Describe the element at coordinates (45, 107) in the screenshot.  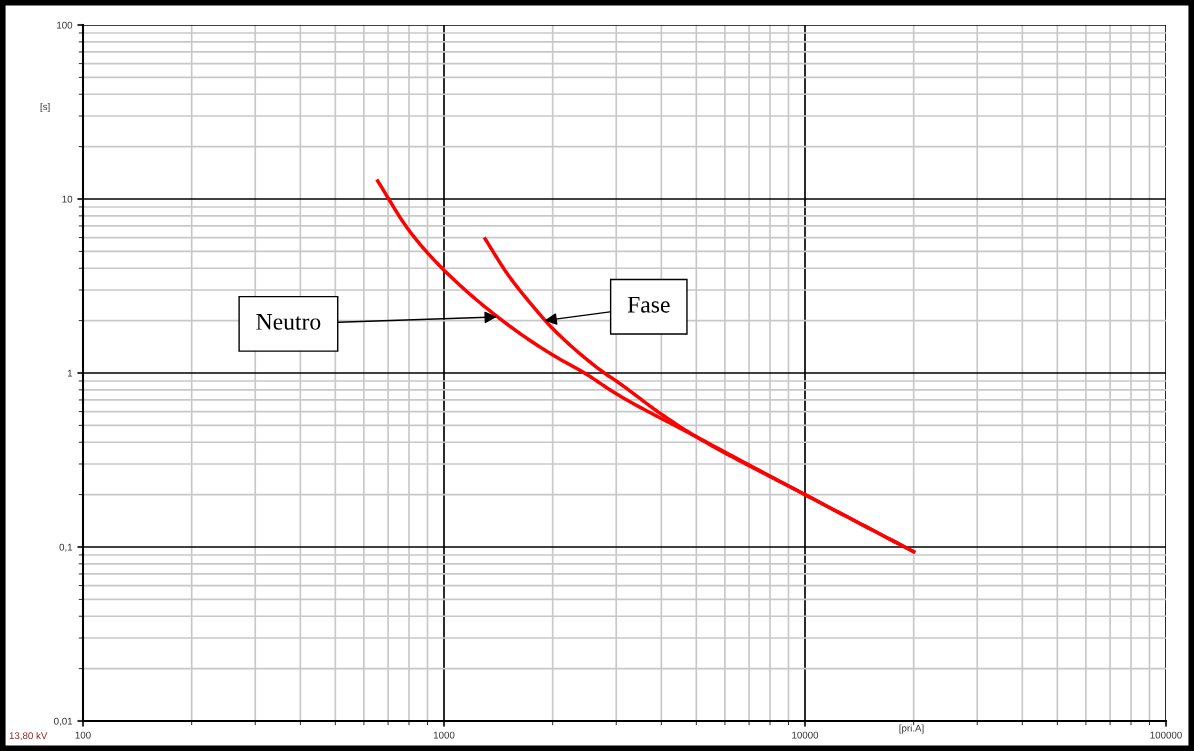
I see `y-axis-title: [s]` at that location.